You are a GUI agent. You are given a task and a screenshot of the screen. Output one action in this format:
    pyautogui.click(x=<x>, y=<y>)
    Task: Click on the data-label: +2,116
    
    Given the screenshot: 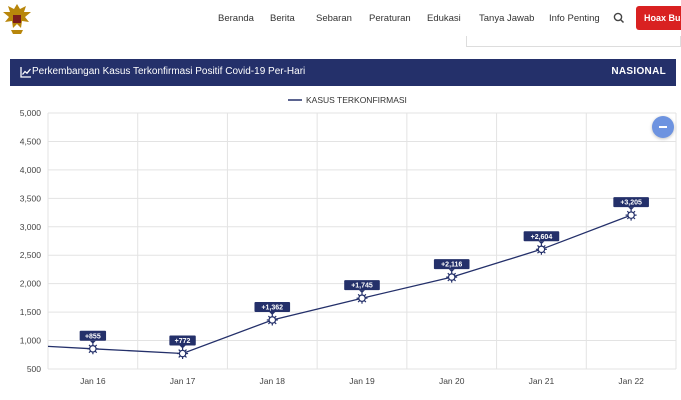 What is the action you would take?
    pyautogui.click(x=451, y=265)
    